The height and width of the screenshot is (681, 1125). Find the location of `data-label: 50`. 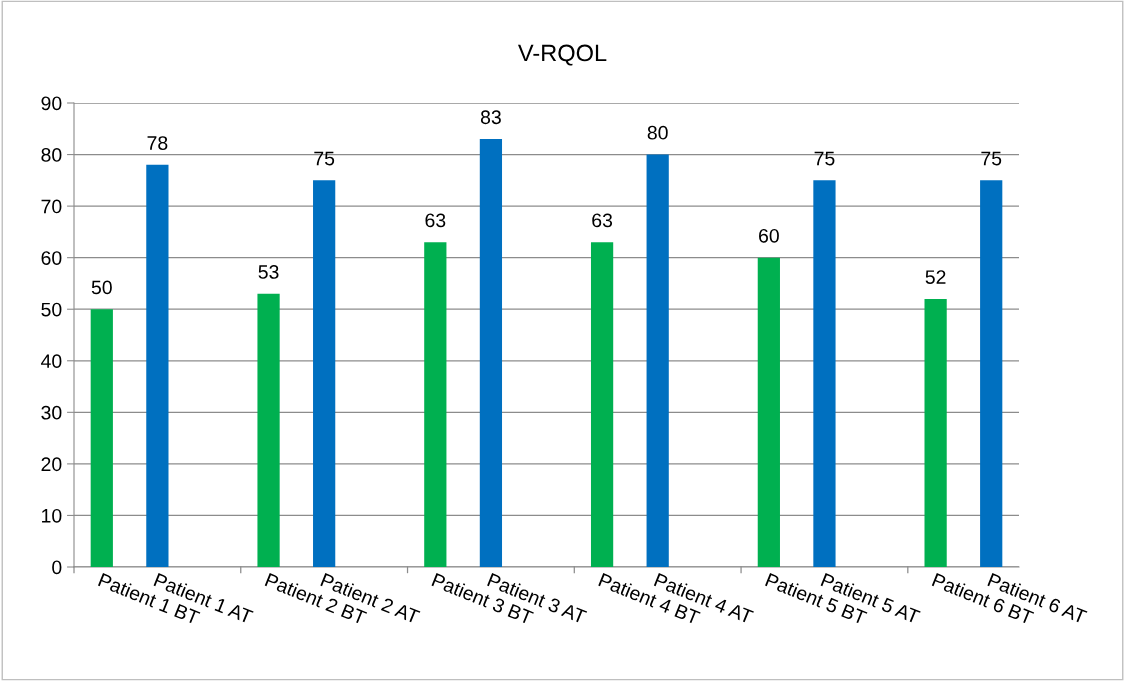

data-label: 50 is located at coordinates (101, 287).